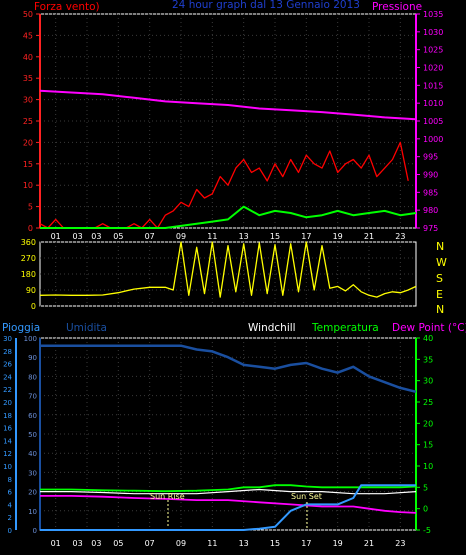 The width and height of the screenshot is (466, 555). I want to click on series-temperatura, so click(228, 488).